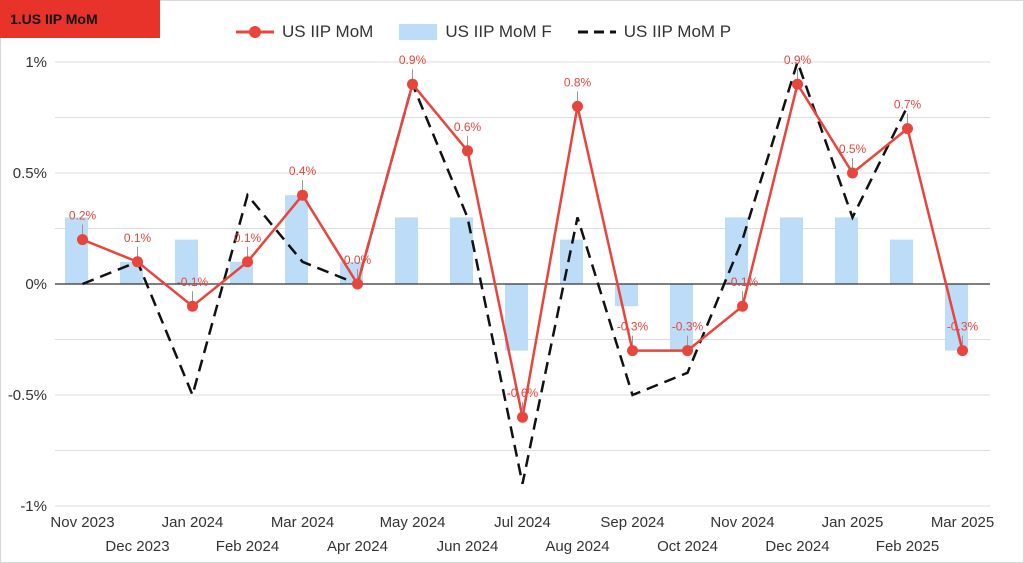 Image resolution: width=1024 pixels, height=563 pixels. Describe the element at coordinates (83, 216) in the screenshot. I see `data-label: 0.2%` at that location.